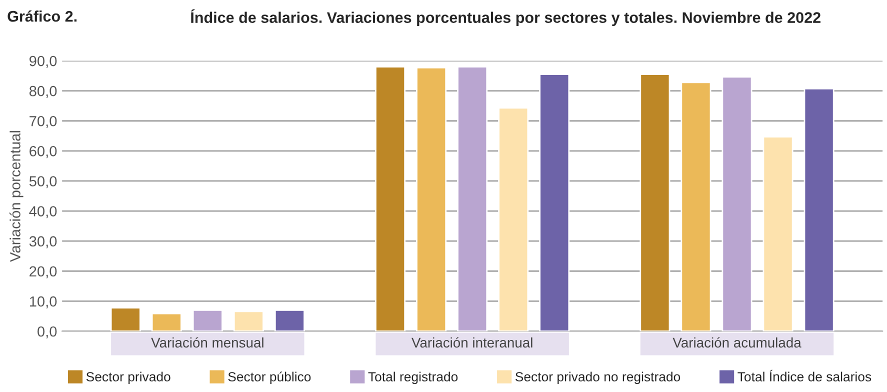 This screenshot has width=887, height=392. Describe the element at coordinates (43, 182) in the screenshot. I see `y-tick-label: 50,0` at that location.